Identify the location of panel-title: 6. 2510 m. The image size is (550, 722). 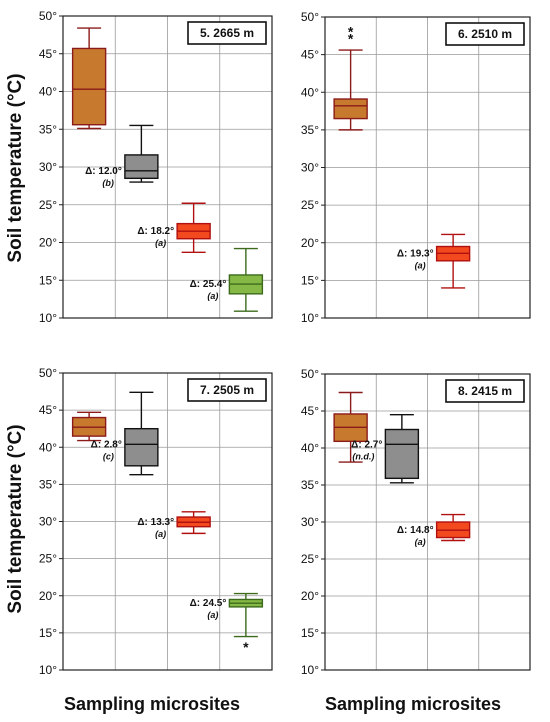
(485, 34).